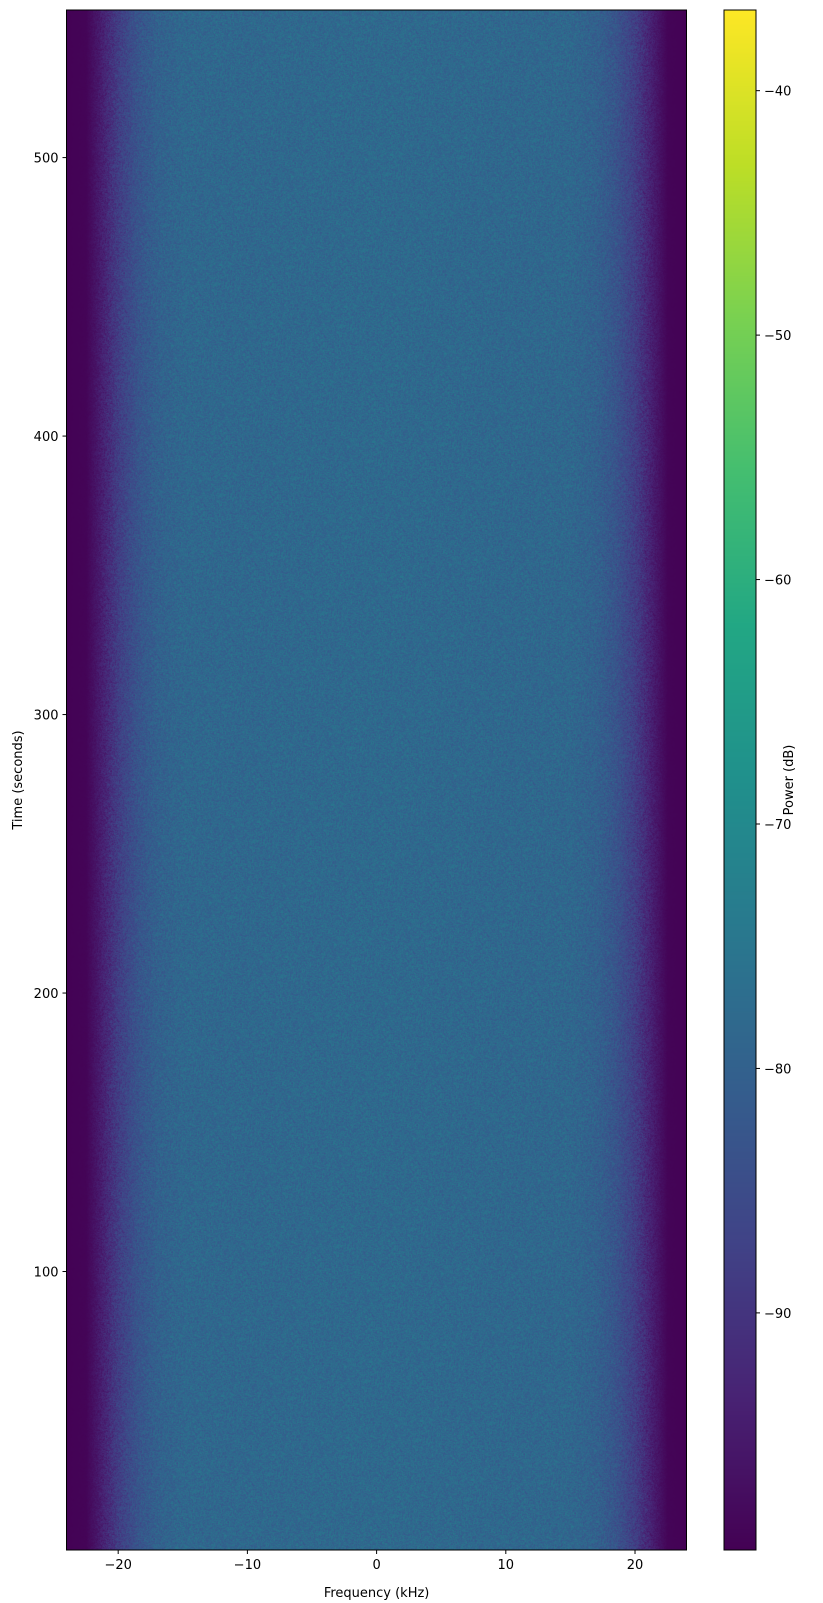 Image resolution: width=823 pixels, height=1603 pixels. What do you see at coordinates (46, 1273) in the screenshot?
I see `y-tick-label: 100` at bounding box center [46, 1273].